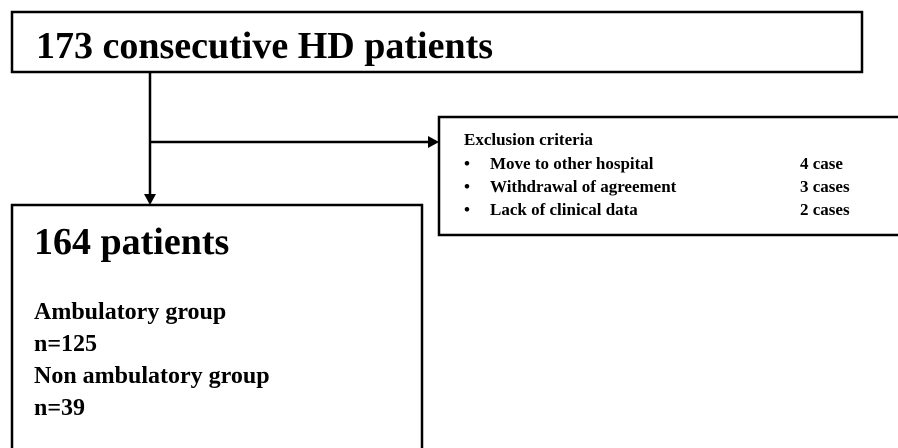 The height and width of the screenshot is (448, 898). Describe the element at coordinates (825, 209) in the screenshot. I see `item-count: 2 cases` at that location.